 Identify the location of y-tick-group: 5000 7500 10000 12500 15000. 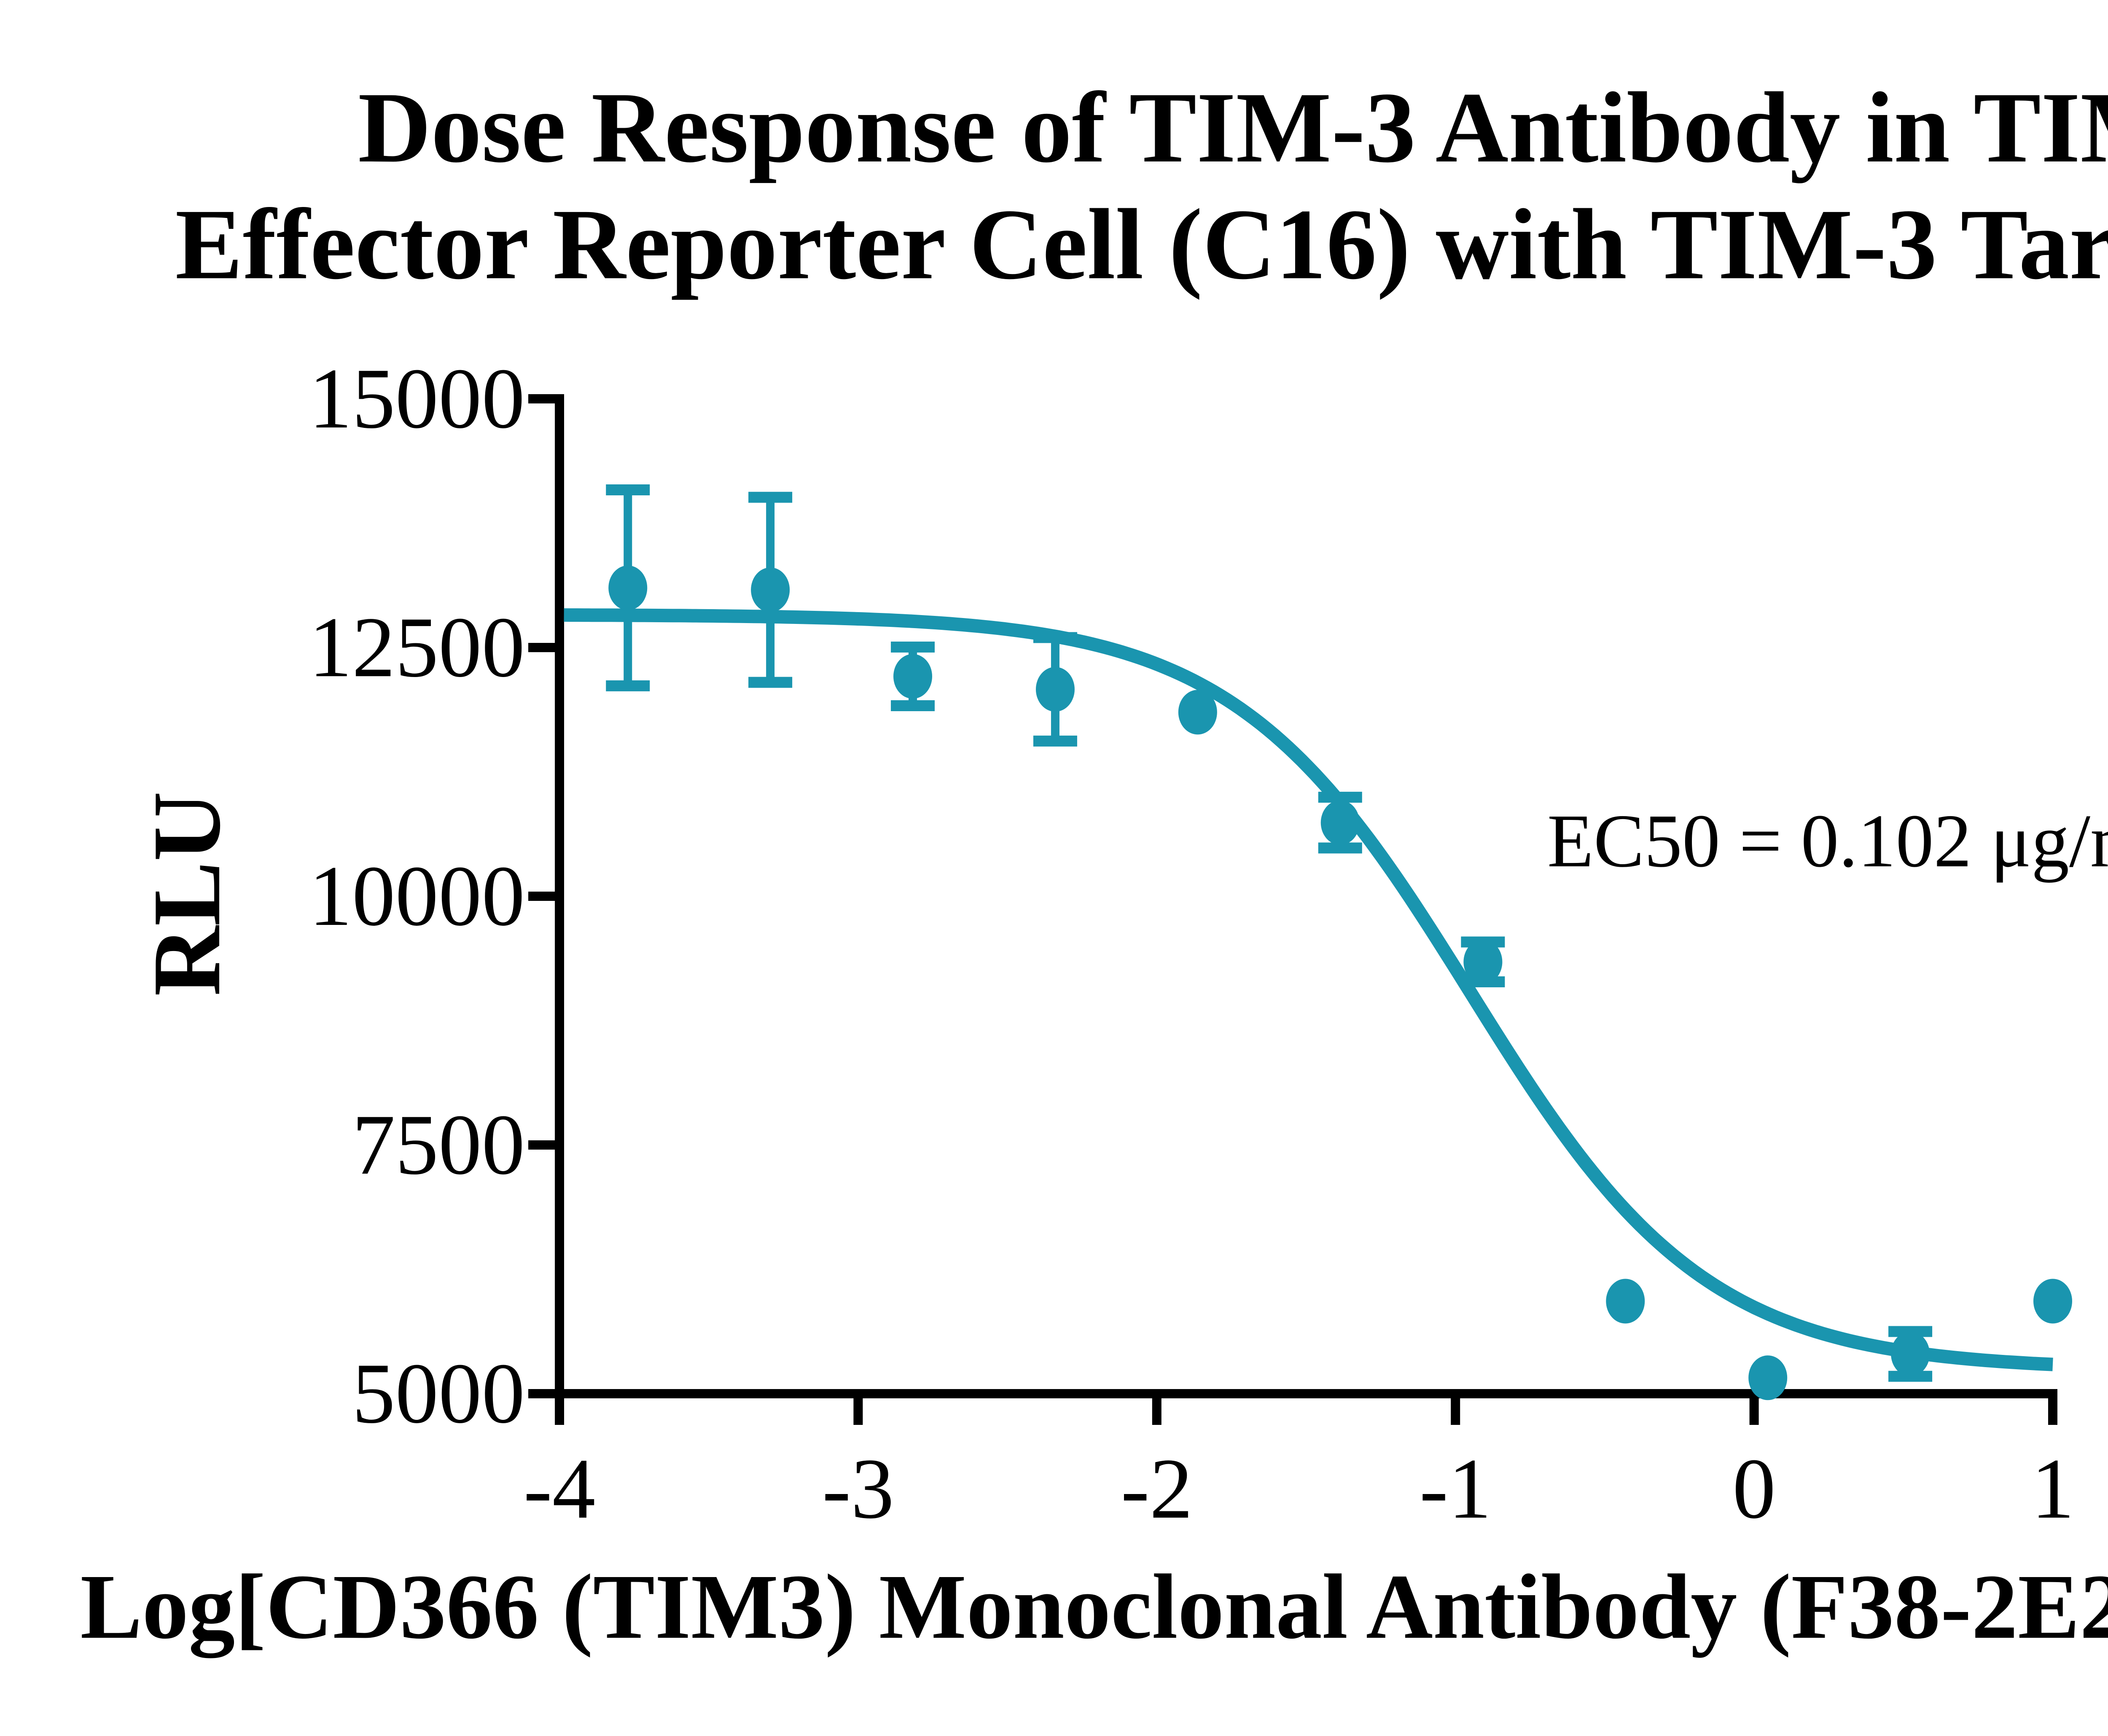
(434, 896).